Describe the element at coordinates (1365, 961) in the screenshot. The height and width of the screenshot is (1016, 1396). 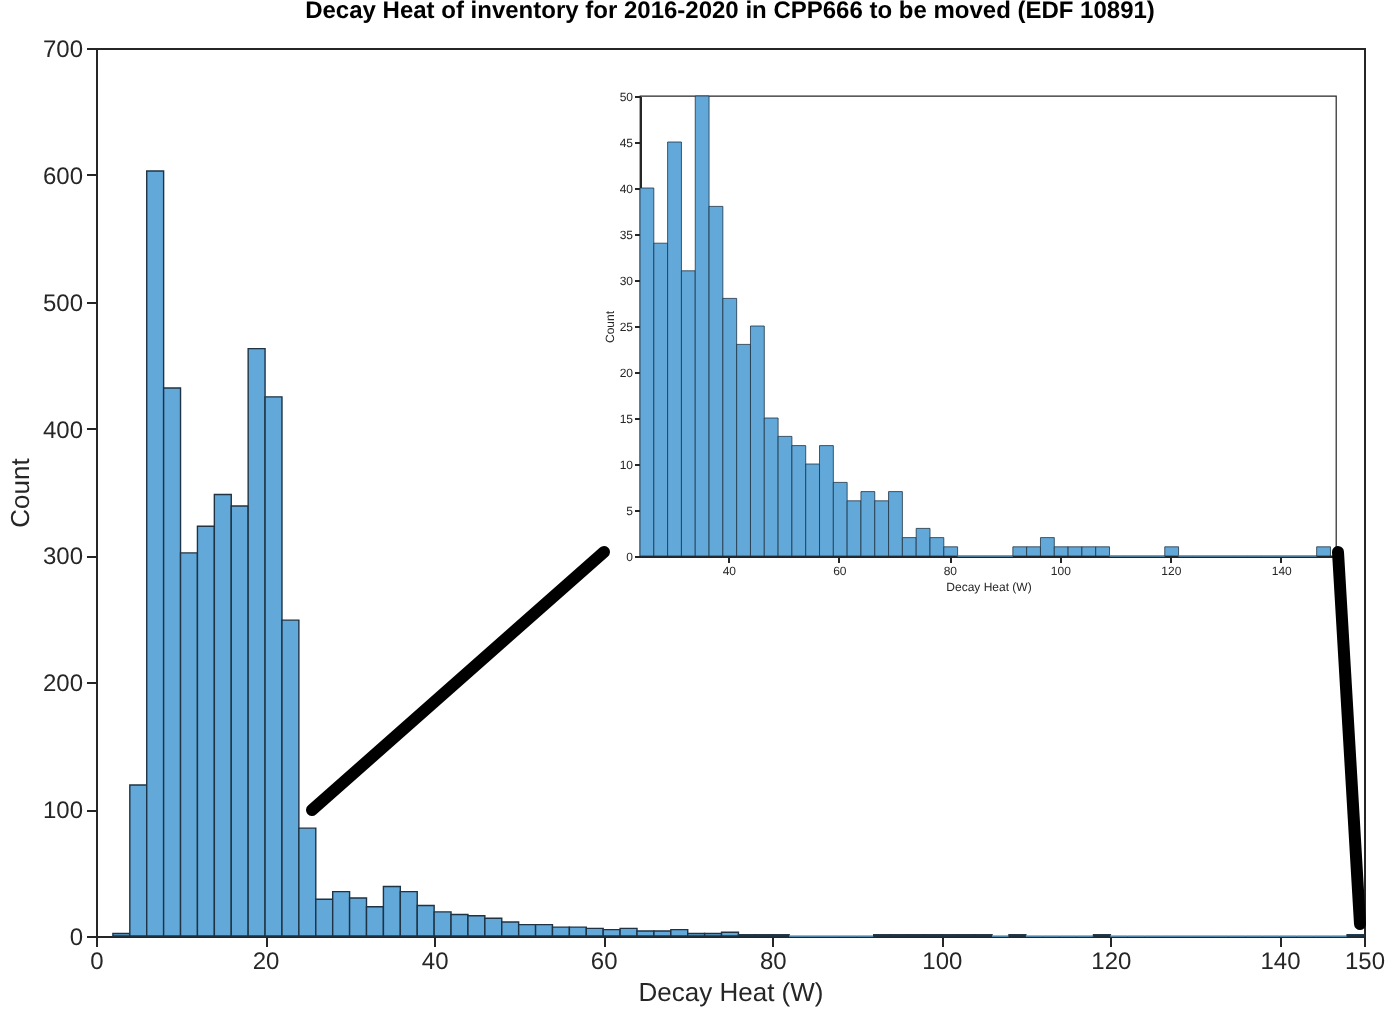
I see `x-tick-label: 150` at that location.